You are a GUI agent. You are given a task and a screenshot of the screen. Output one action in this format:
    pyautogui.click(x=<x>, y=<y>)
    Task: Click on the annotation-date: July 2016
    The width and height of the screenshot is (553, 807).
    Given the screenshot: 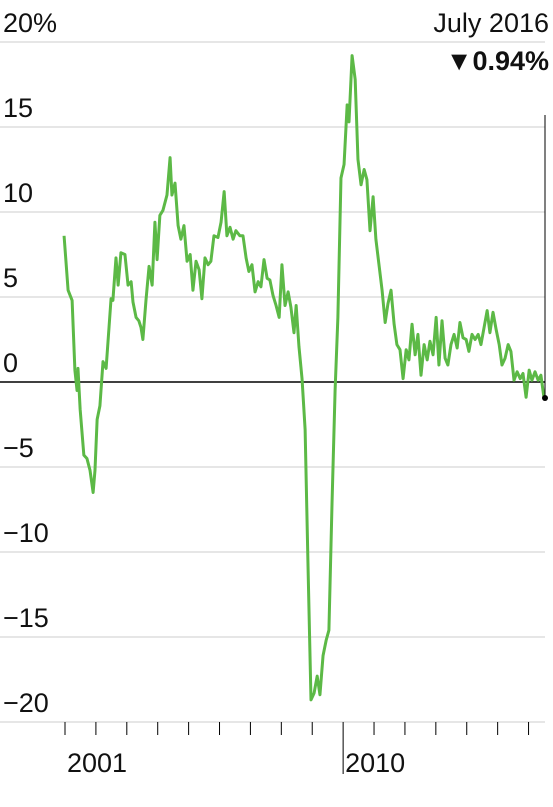 What is the action you would take?
    pyautogui.click(x=491, y=23)
    